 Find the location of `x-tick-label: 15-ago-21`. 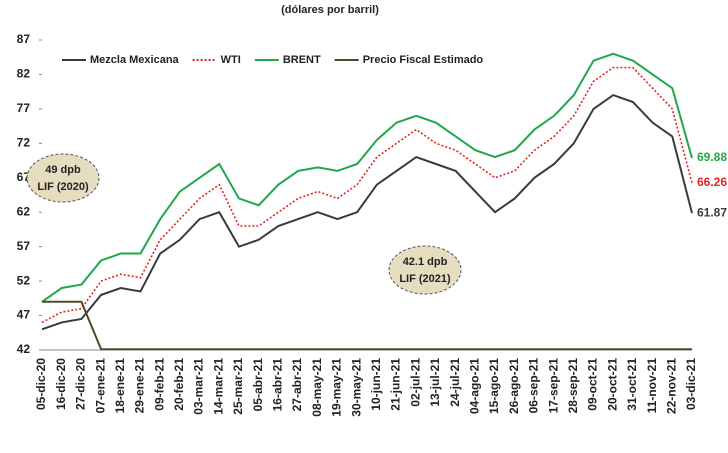

x-tick-label: 15-ago-21 is located at coordinates (494, 386).